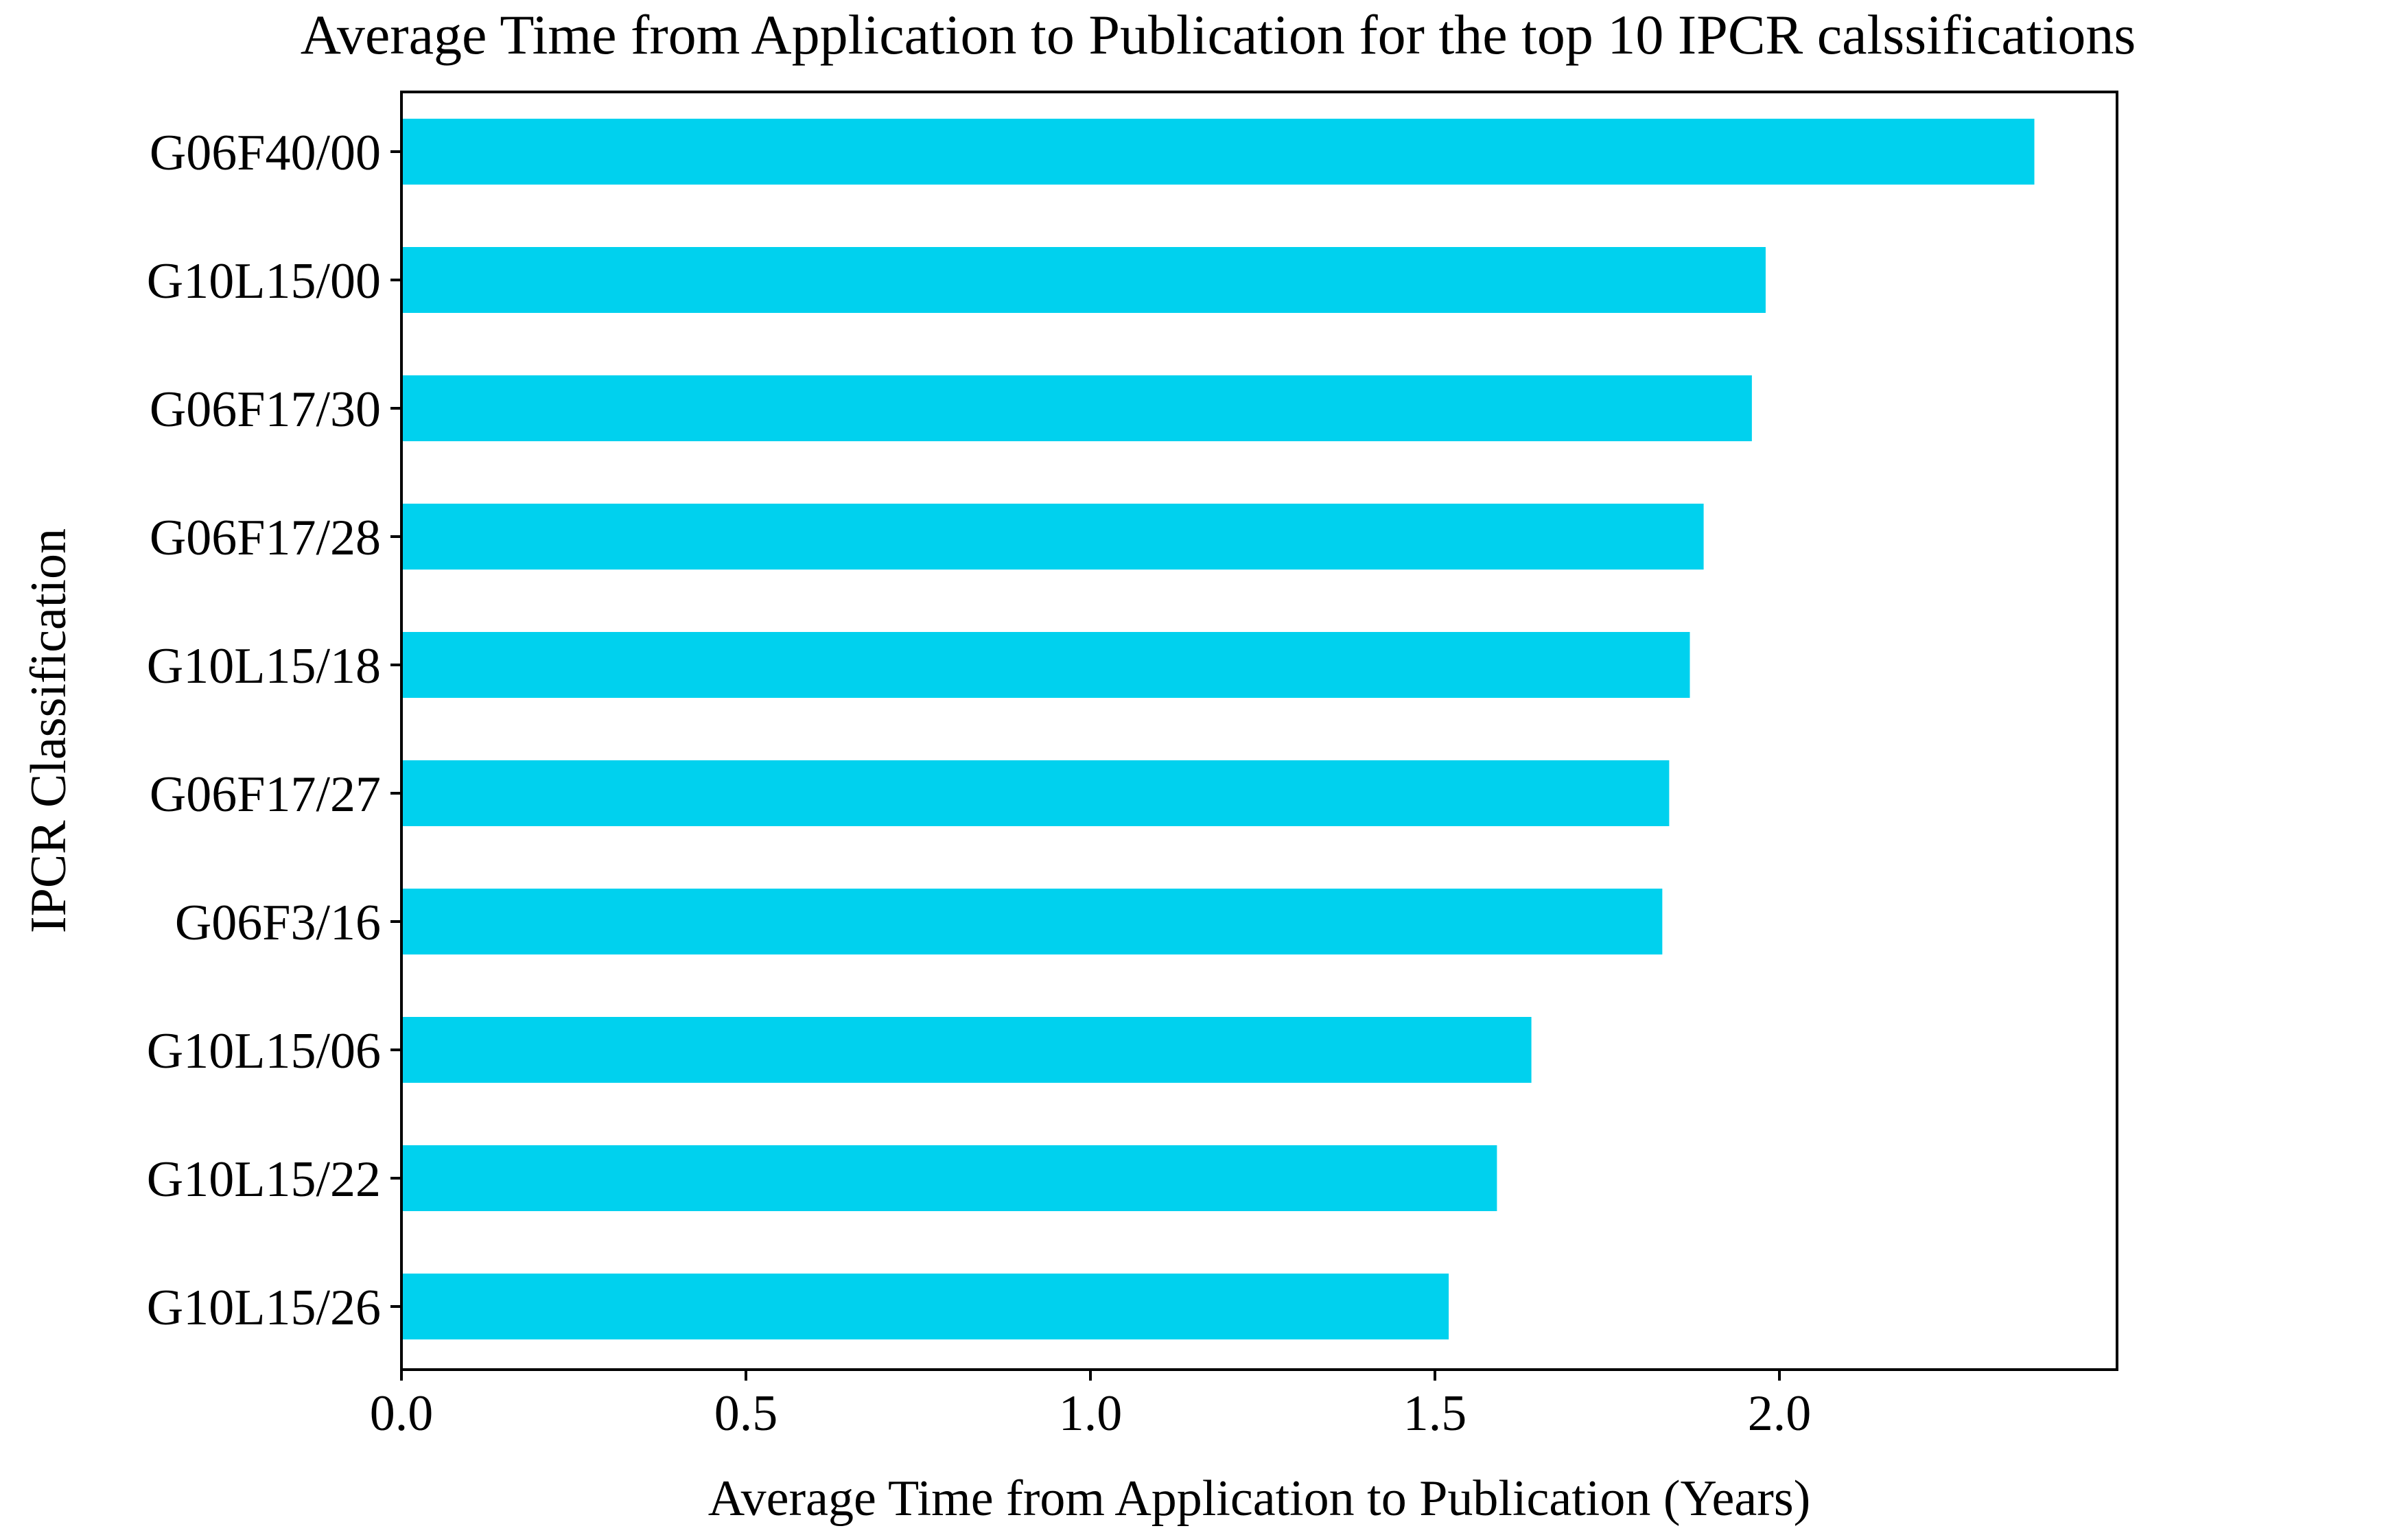 The image size is (2408, 1535). I want to click on y-tick-label: G06F17/27, so click(265, 795).